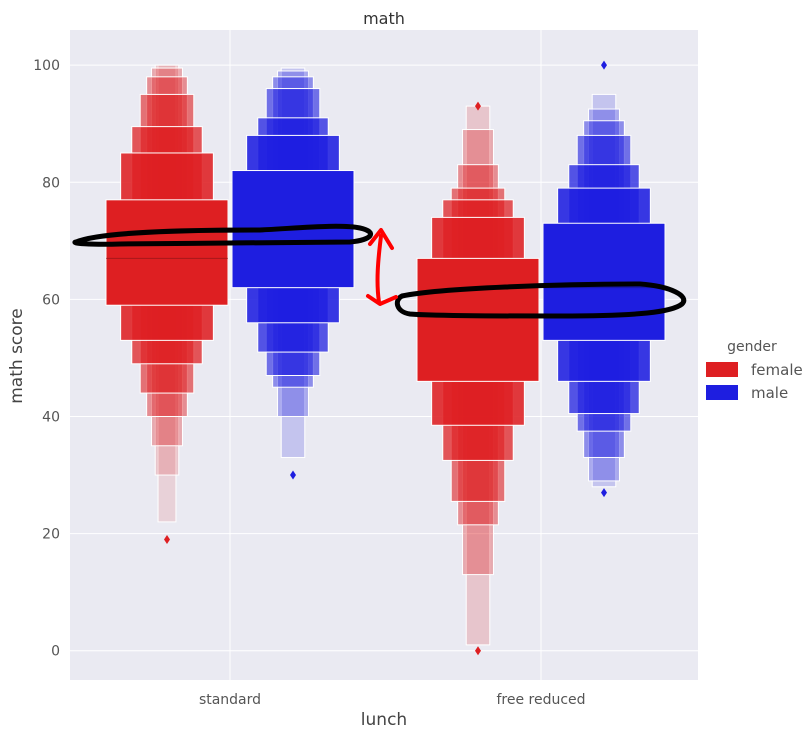  What do you see at coordinates (540, 700) in the screenshot?
I see `x-tick-label: free reduced` at bounding box center [540, 700].